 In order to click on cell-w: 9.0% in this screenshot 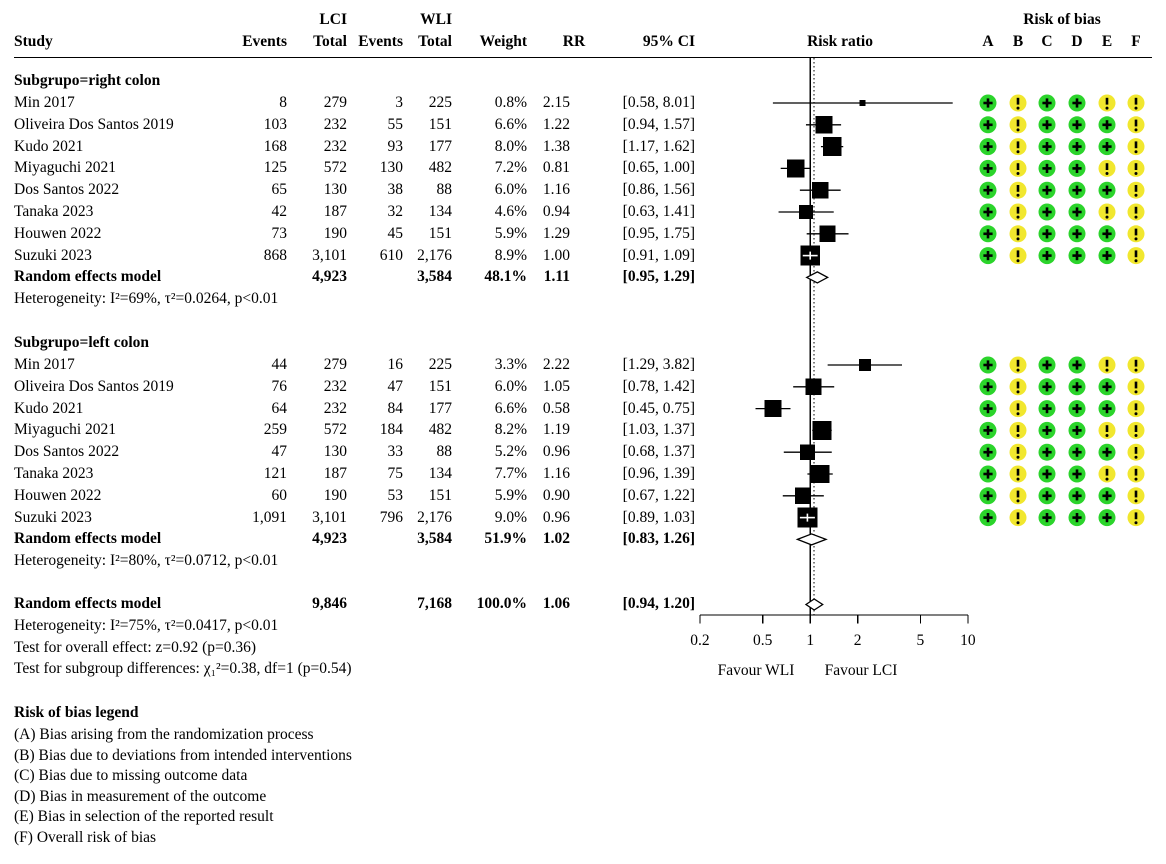, I will do `click(510, 517)`.